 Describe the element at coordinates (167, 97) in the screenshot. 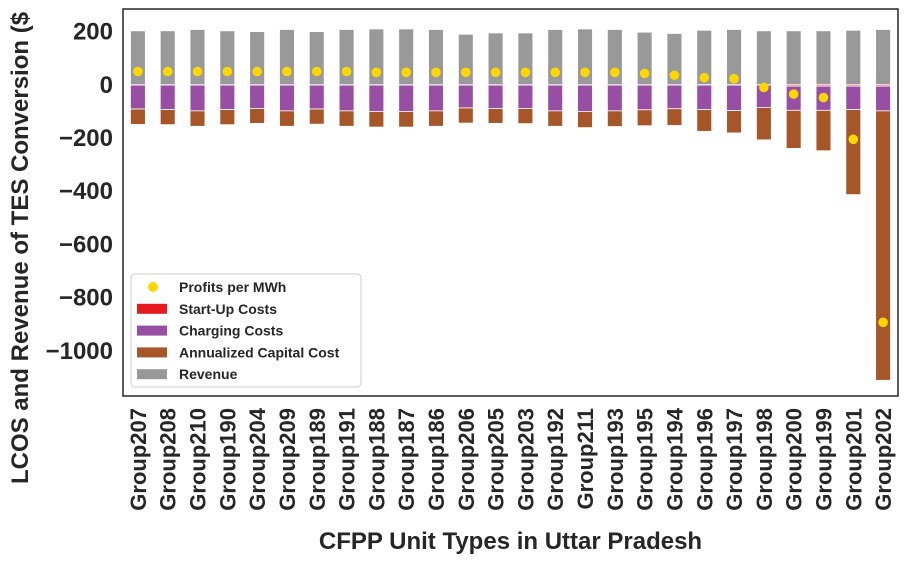

I see `bar-charging-costs-group208` at that location.